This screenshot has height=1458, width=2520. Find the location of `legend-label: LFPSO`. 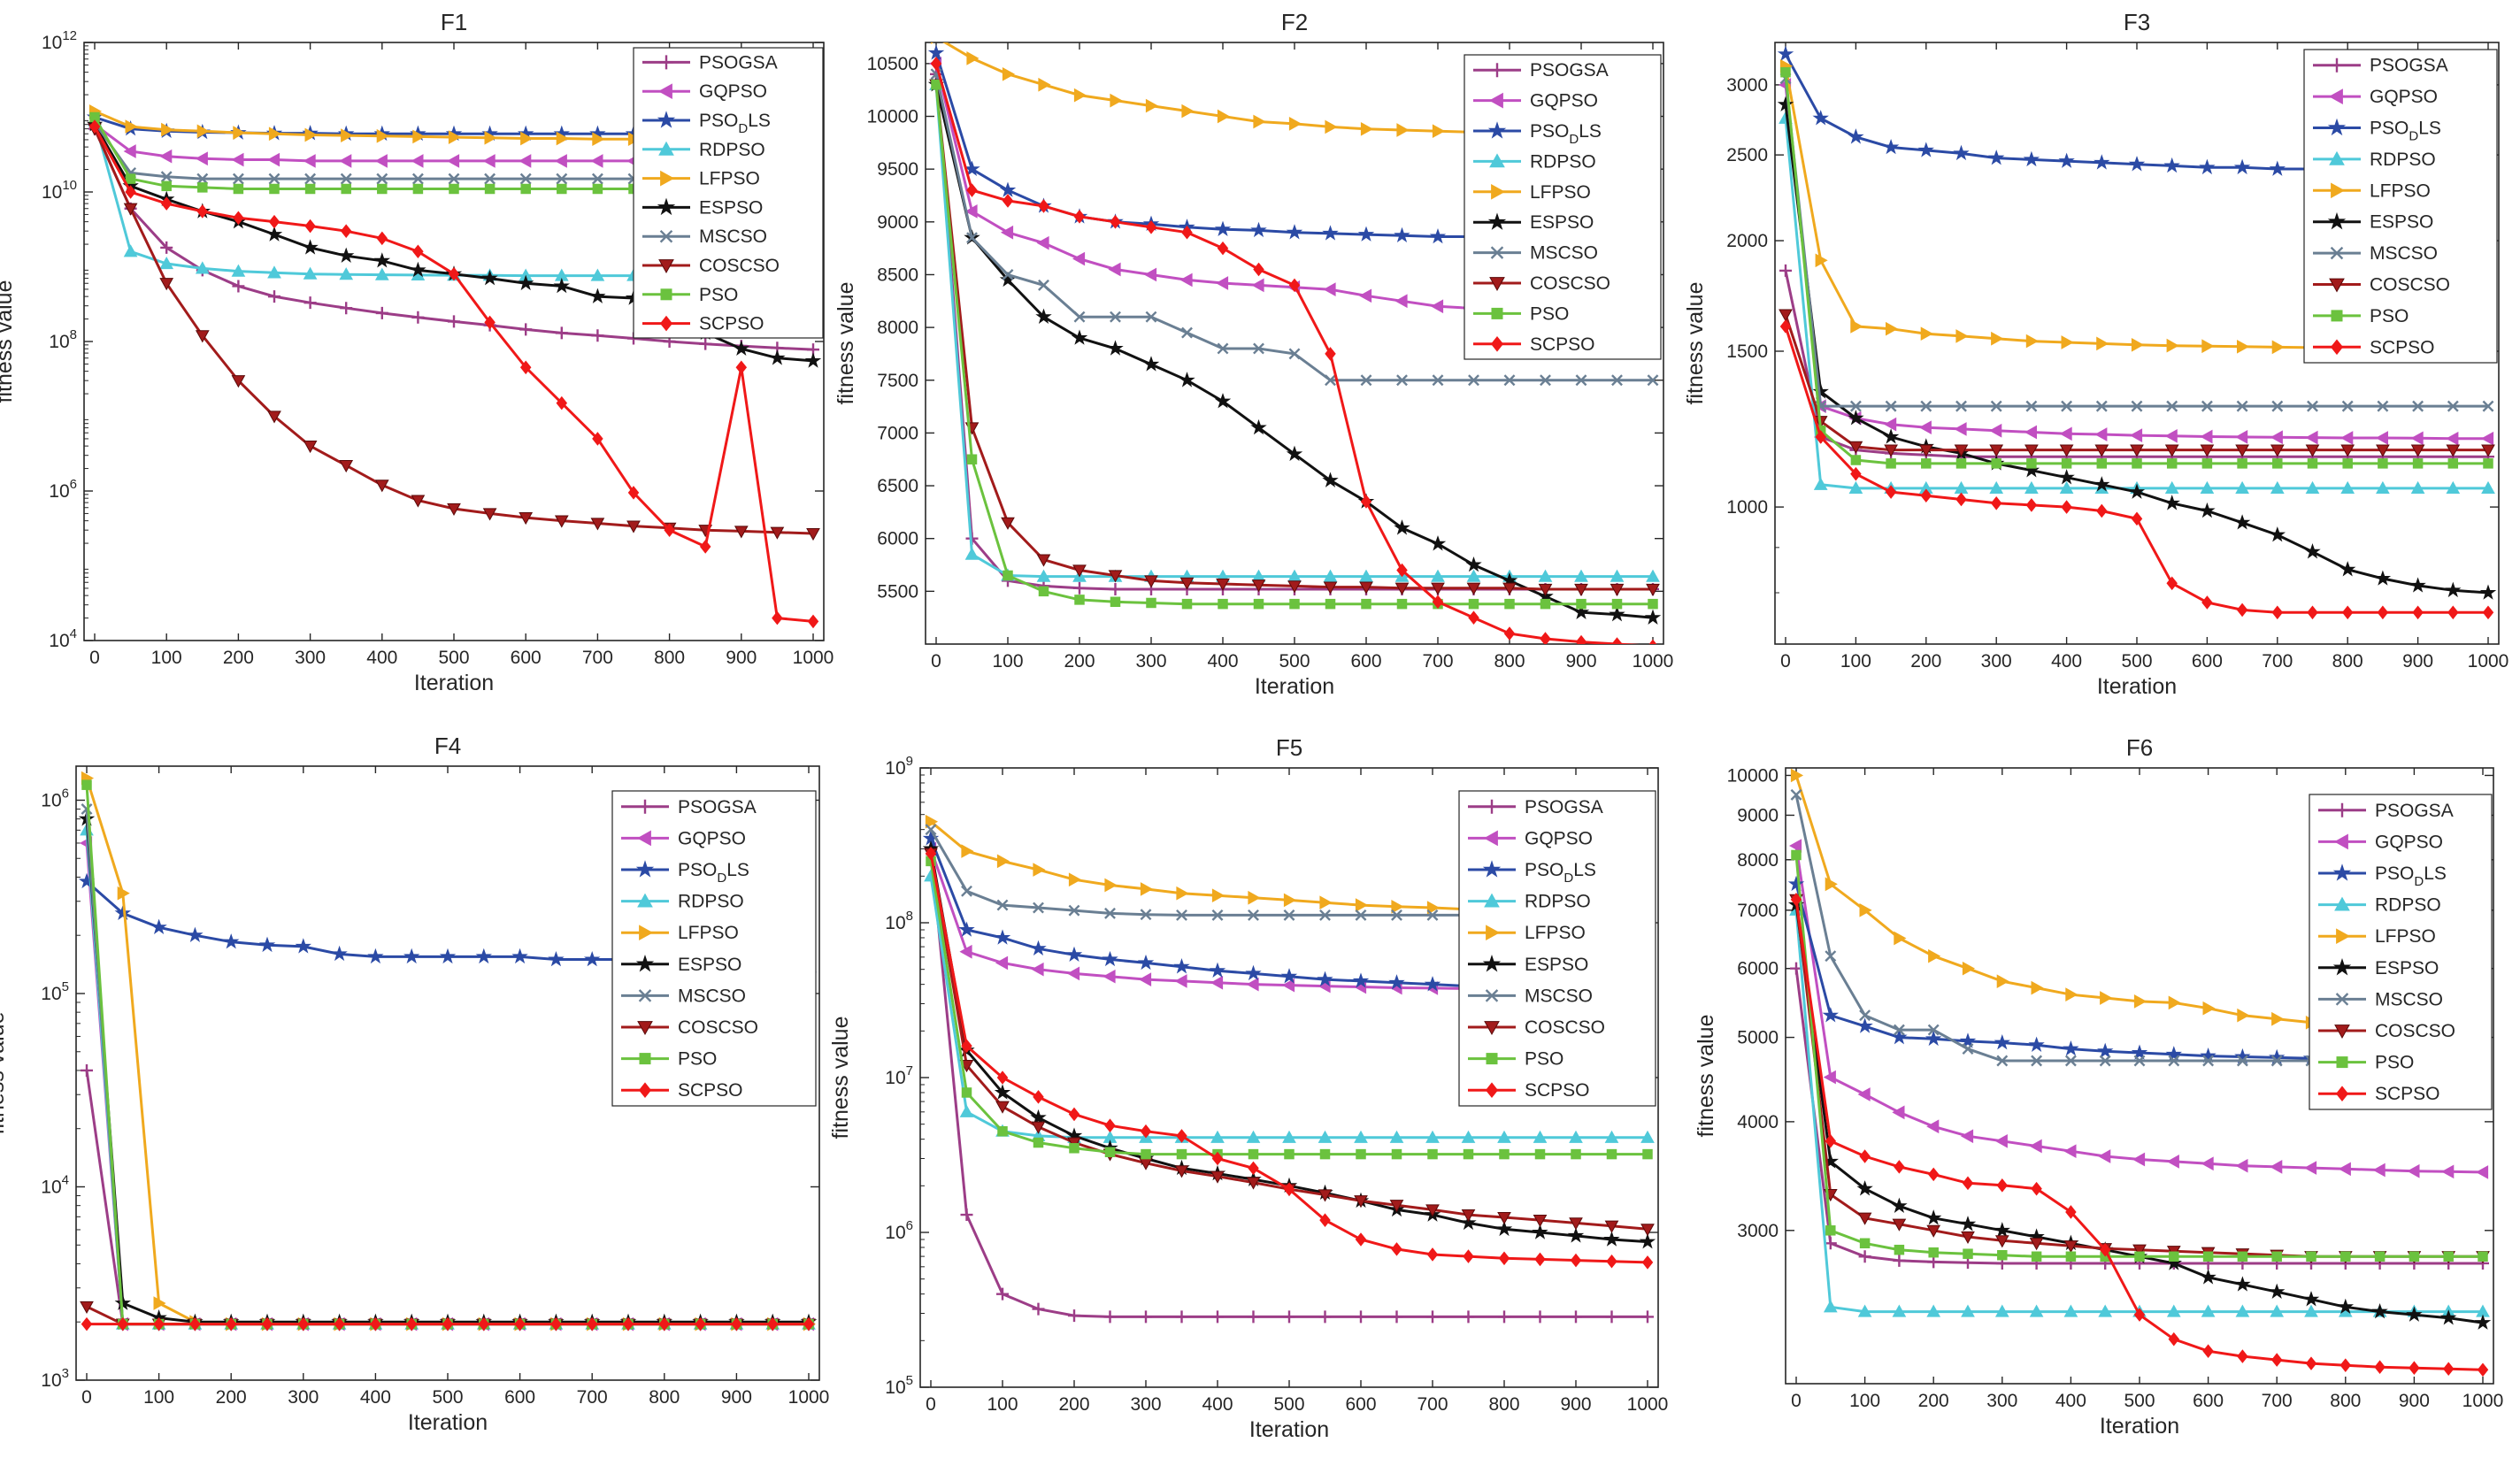

legend-label: LFPSO is located at coordinates (1560, 193).